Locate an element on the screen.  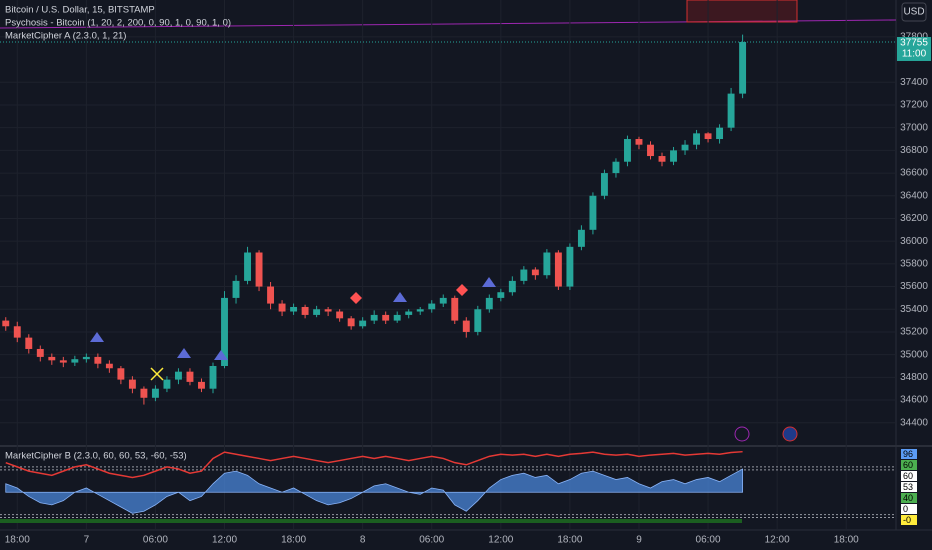
last-price-box is located at coordinates (914, 48).